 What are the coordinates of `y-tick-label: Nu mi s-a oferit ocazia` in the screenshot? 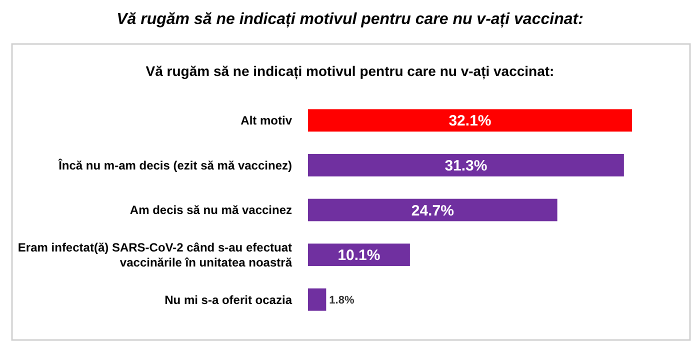 It's located at (228, 299).